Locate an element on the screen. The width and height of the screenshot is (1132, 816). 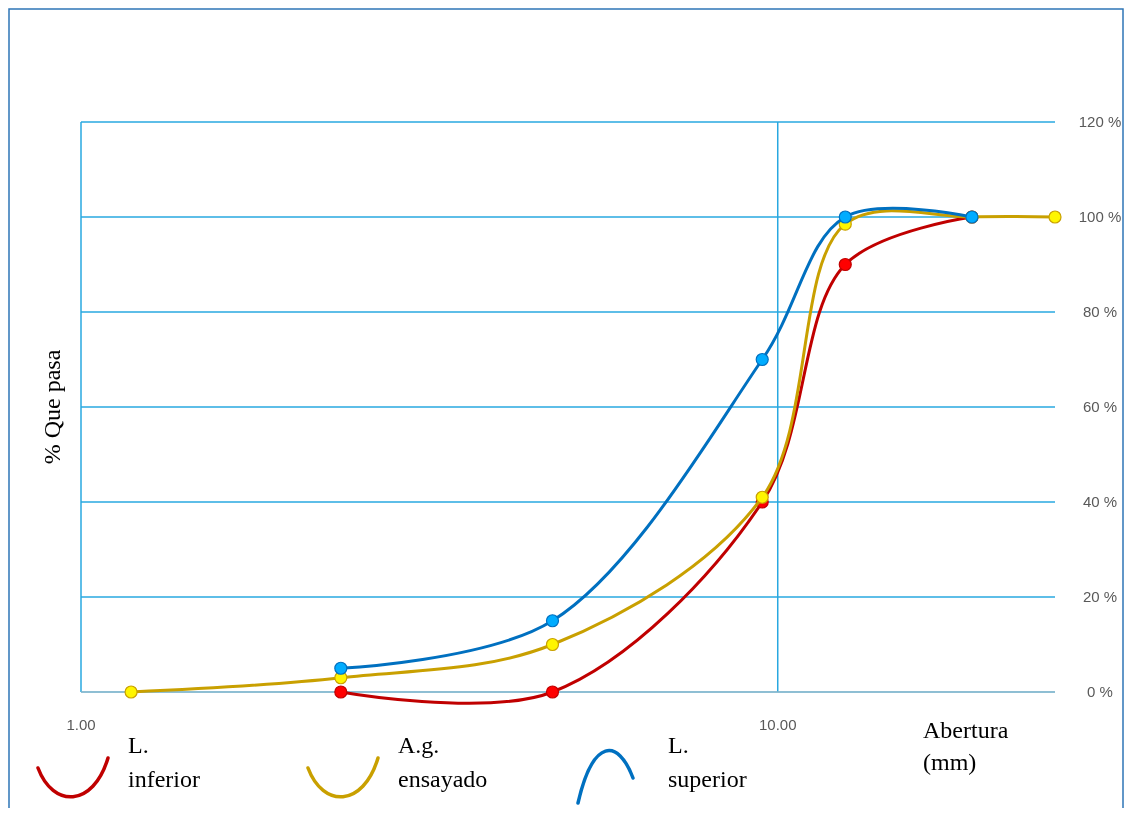
y-tick-label: 60 % is located at coordinates (1100, 406).